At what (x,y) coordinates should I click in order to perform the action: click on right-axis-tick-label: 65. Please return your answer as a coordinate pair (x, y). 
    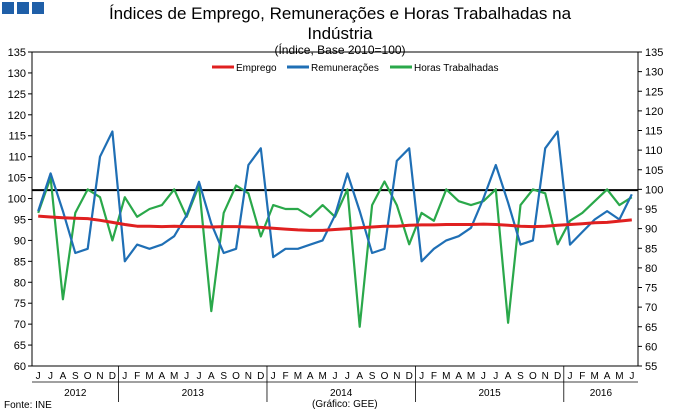
    Looking at the image, I should click on (651, 328).